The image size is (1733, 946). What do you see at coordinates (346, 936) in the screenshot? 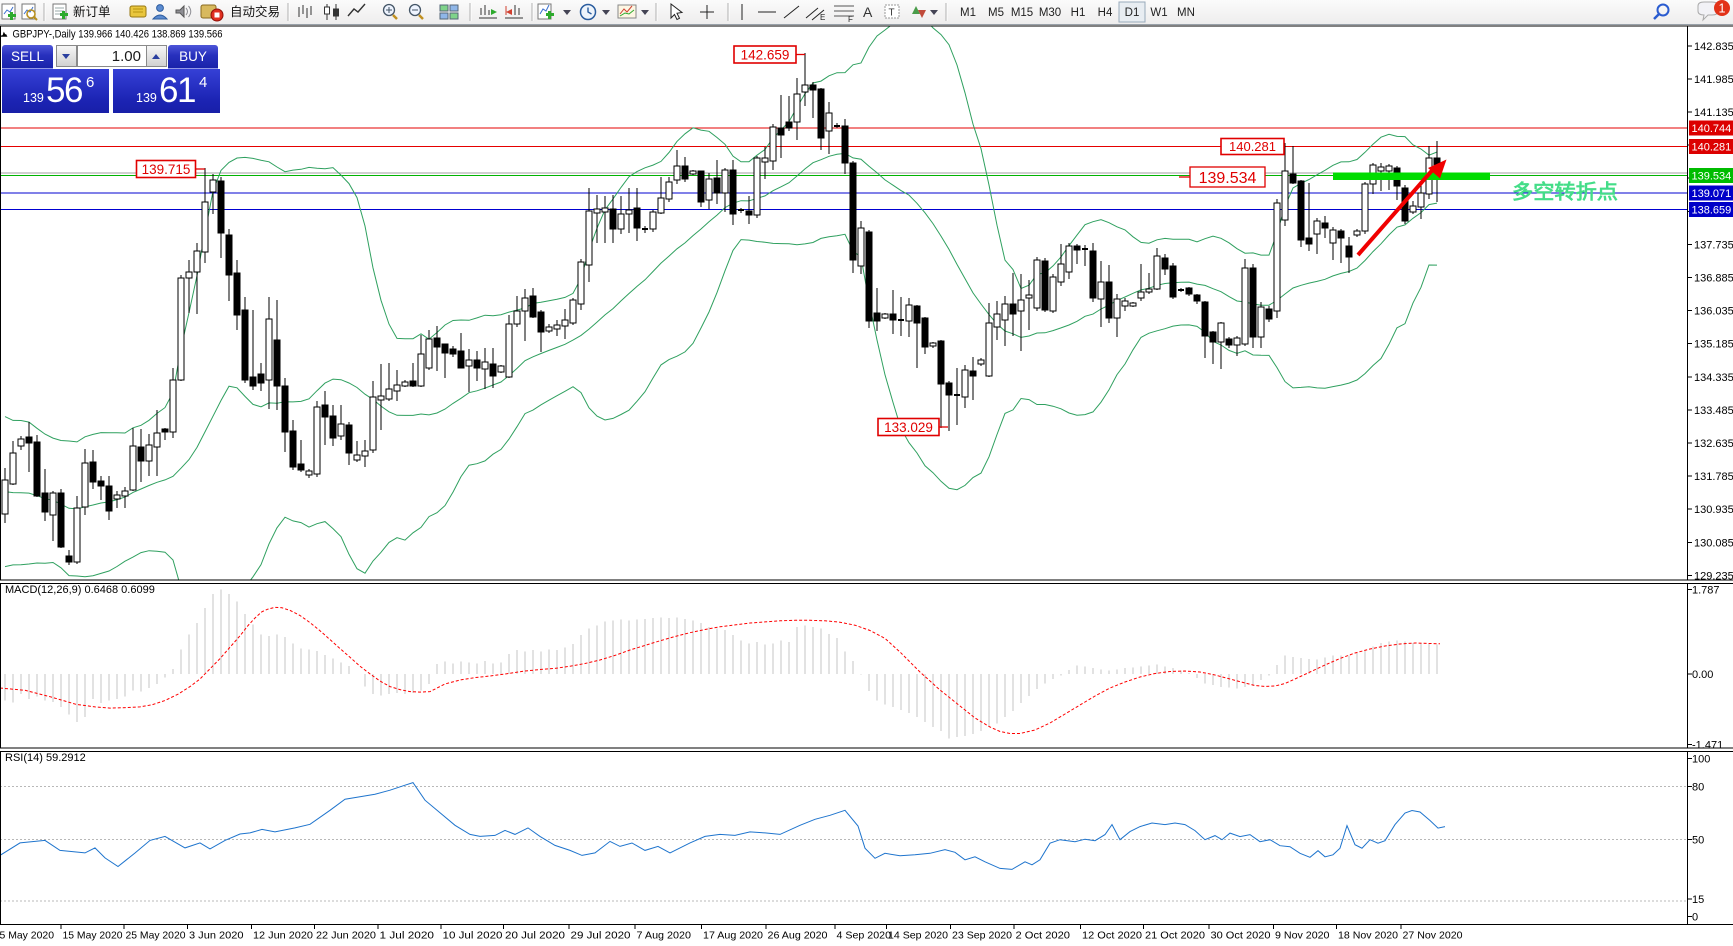
I see `svg-text: 22 Jun 2020` at bounding box center [346, 936].